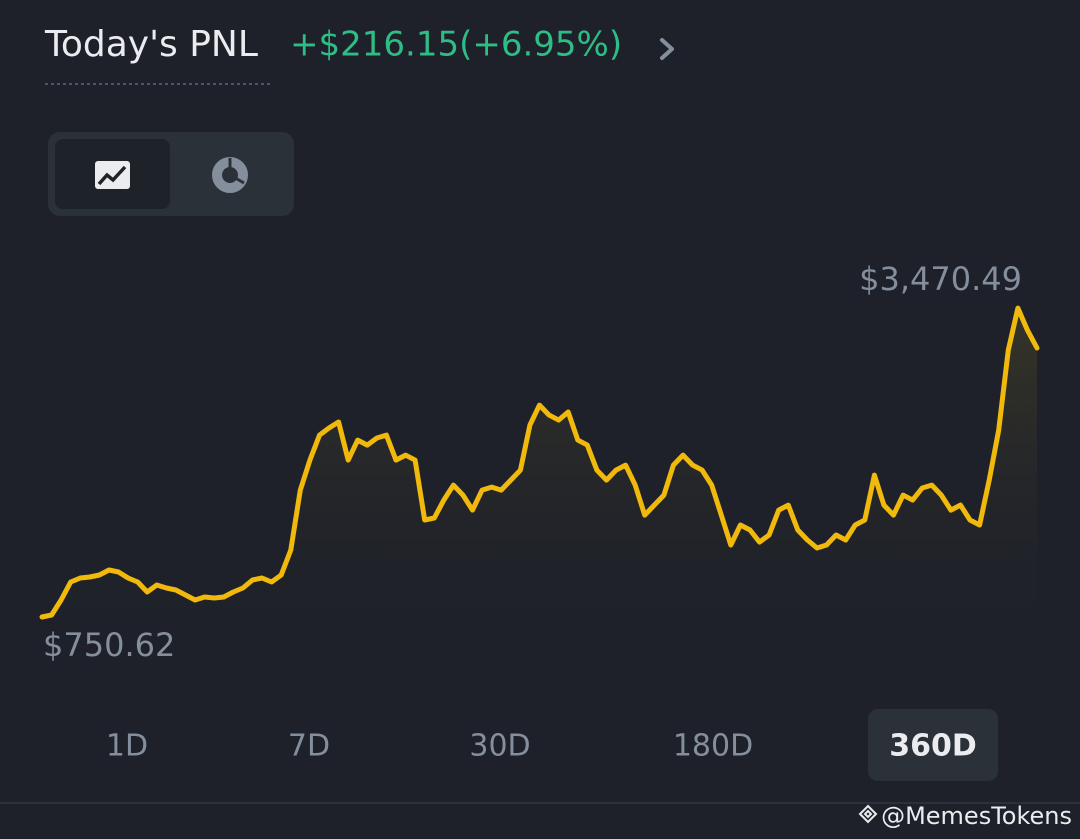 The image size is (1080, 839). I want to click on pie-view-button, so click(230, 175).